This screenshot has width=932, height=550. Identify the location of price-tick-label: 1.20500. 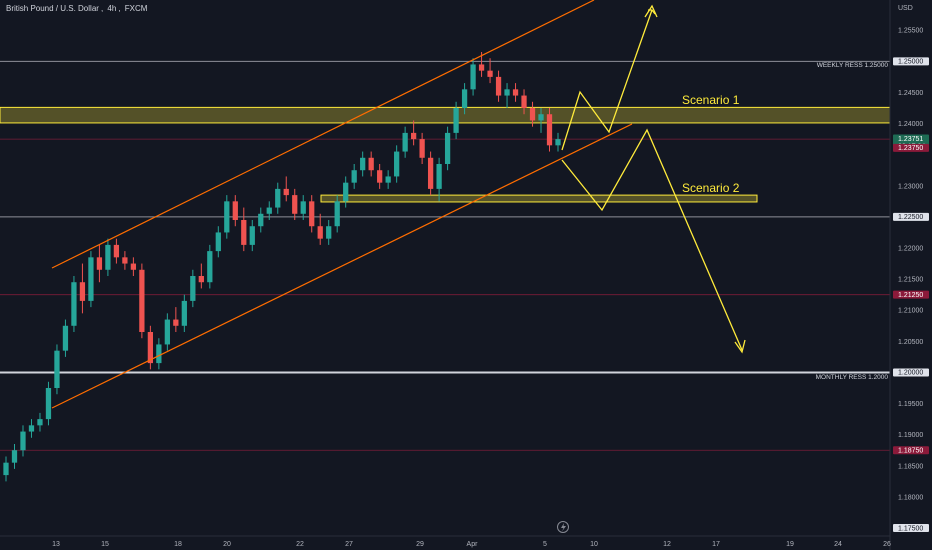
(910, 342).